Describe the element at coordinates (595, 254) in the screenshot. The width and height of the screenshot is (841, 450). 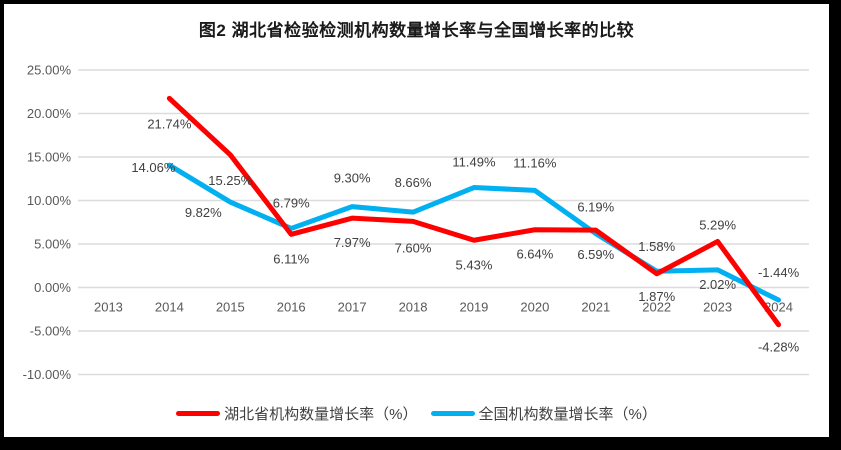
I see `data-label: 6.59%` at that location.